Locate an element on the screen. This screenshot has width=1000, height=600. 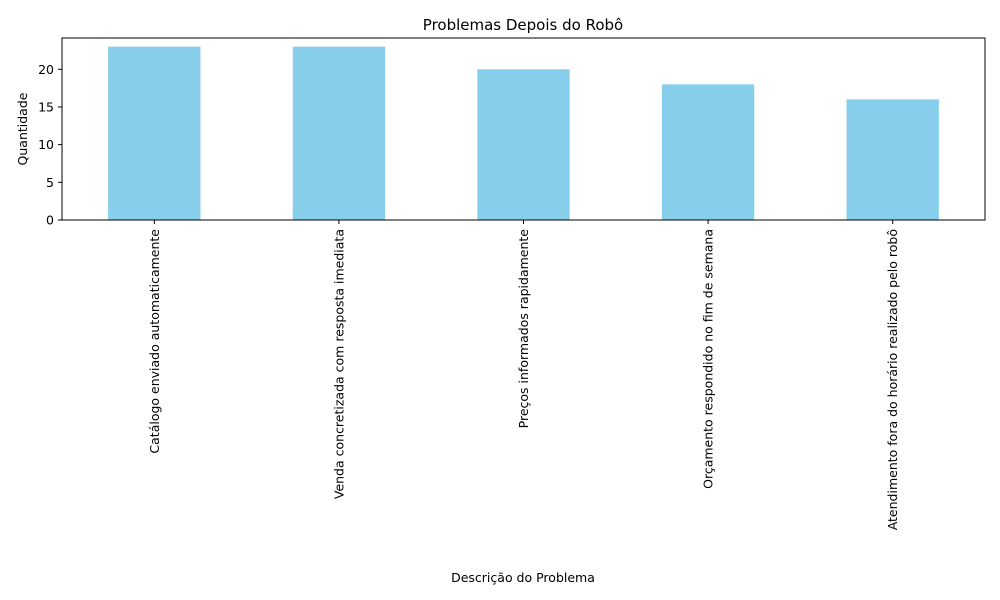
y-axis: 0 5 10 15 20 is located at coordinates (50, 145).